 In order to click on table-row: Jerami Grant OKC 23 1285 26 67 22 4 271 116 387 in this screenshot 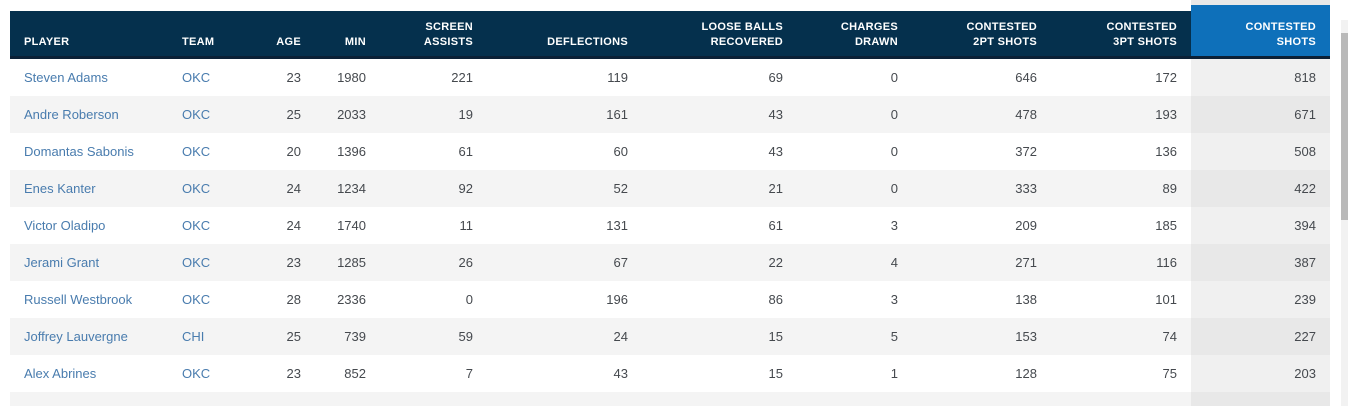, I will do `click(670, 262)`.